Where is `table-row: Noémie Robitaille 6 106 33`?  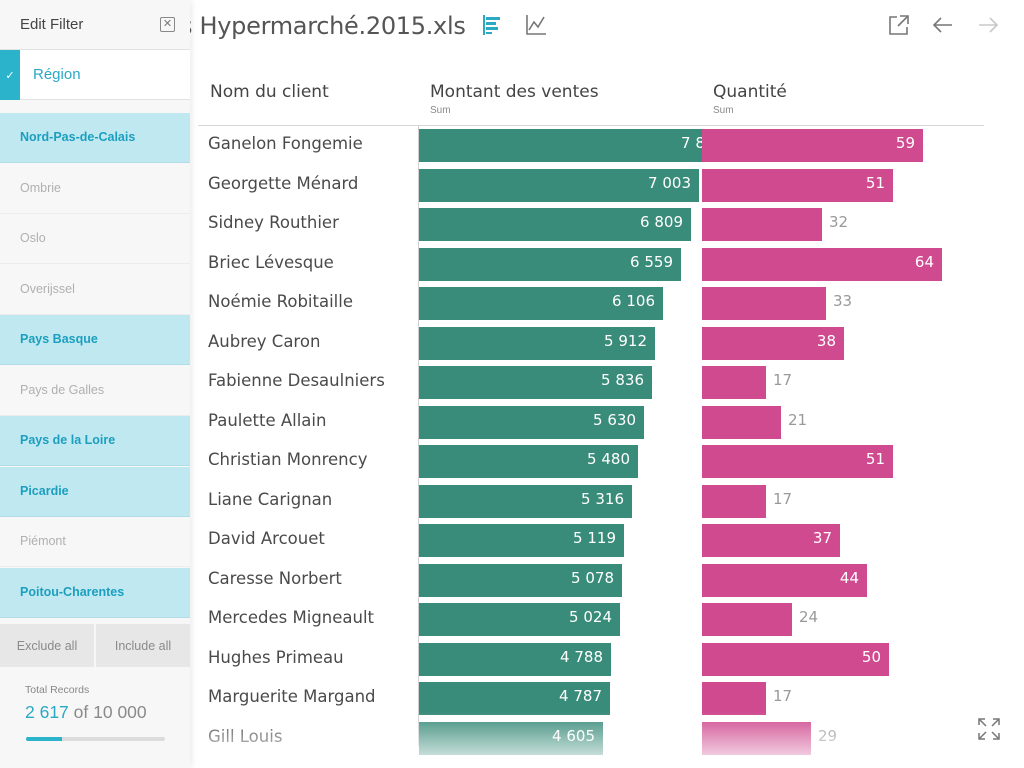 table-row: Noémie Robitaille 6 106 33 is located at coordinates (512, 304).